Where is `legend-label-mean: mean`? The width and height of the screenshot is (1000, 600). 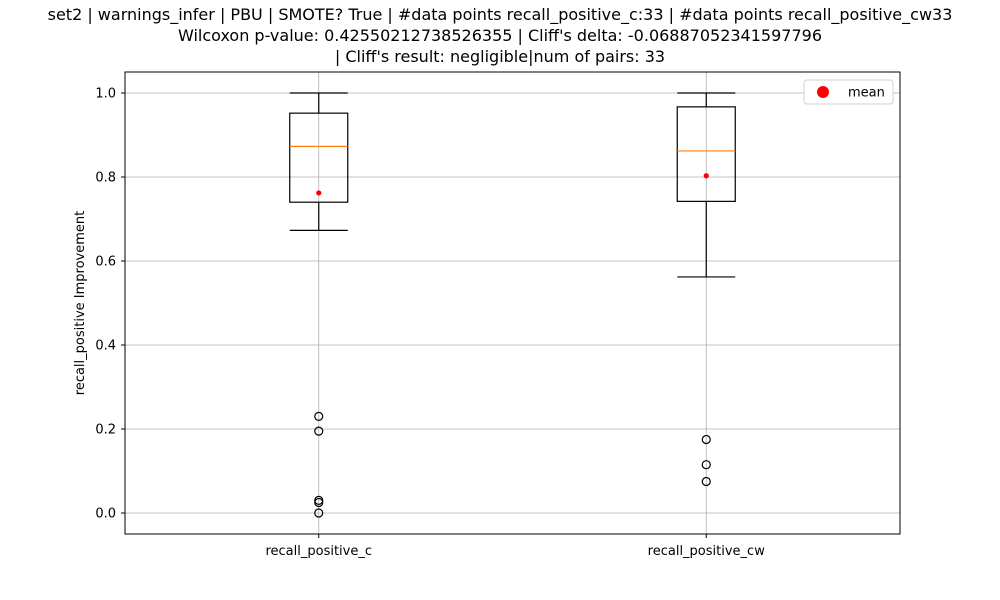
legend-label-mean: mean is located at coordinates (866, 93).